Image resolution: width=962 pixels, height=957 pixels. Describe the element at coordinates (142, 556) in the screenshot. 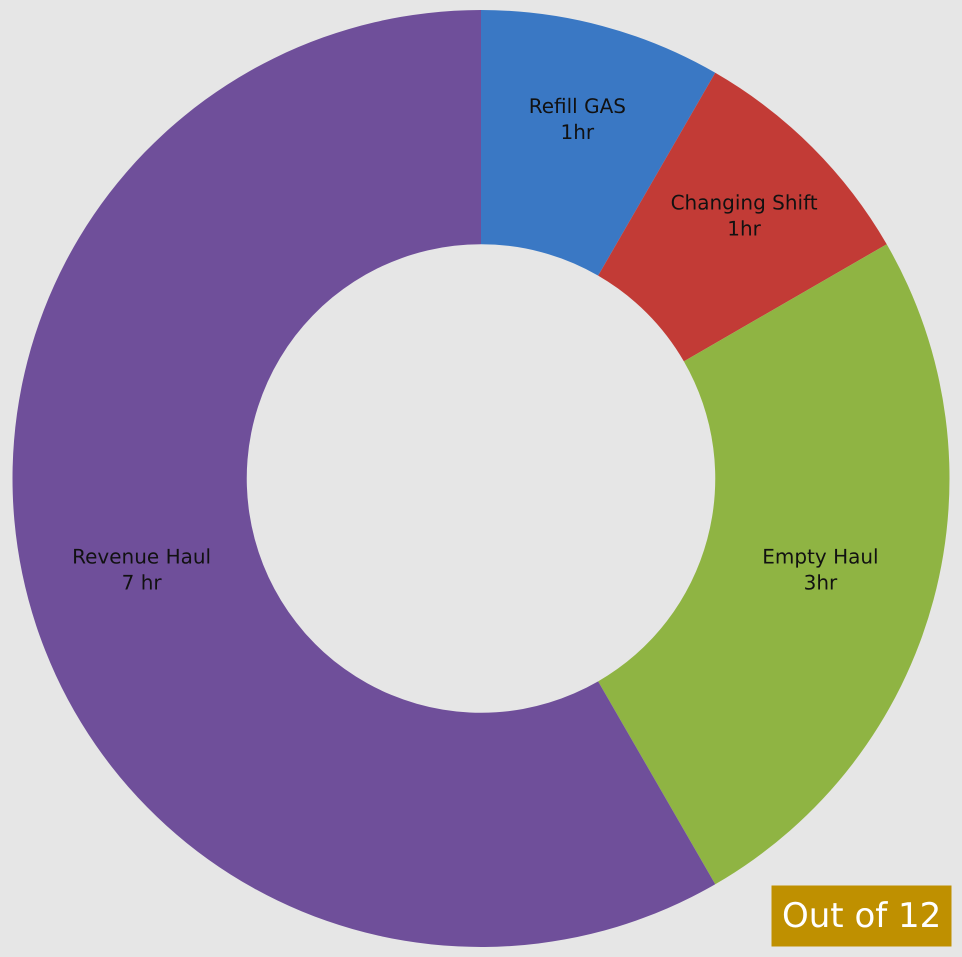

I see `slice-label: Revenue Haul` at that location.